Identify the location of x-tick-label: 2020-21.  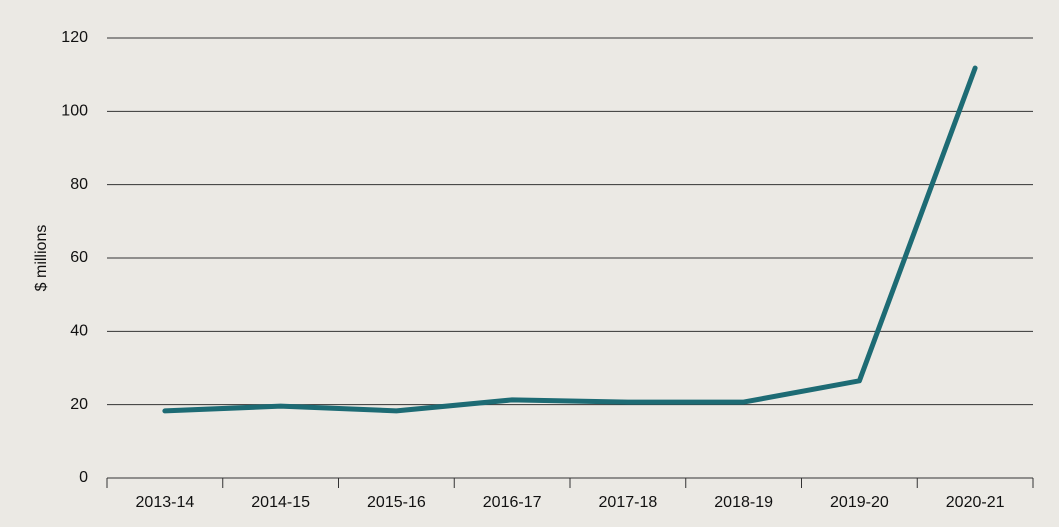
(975, 502).